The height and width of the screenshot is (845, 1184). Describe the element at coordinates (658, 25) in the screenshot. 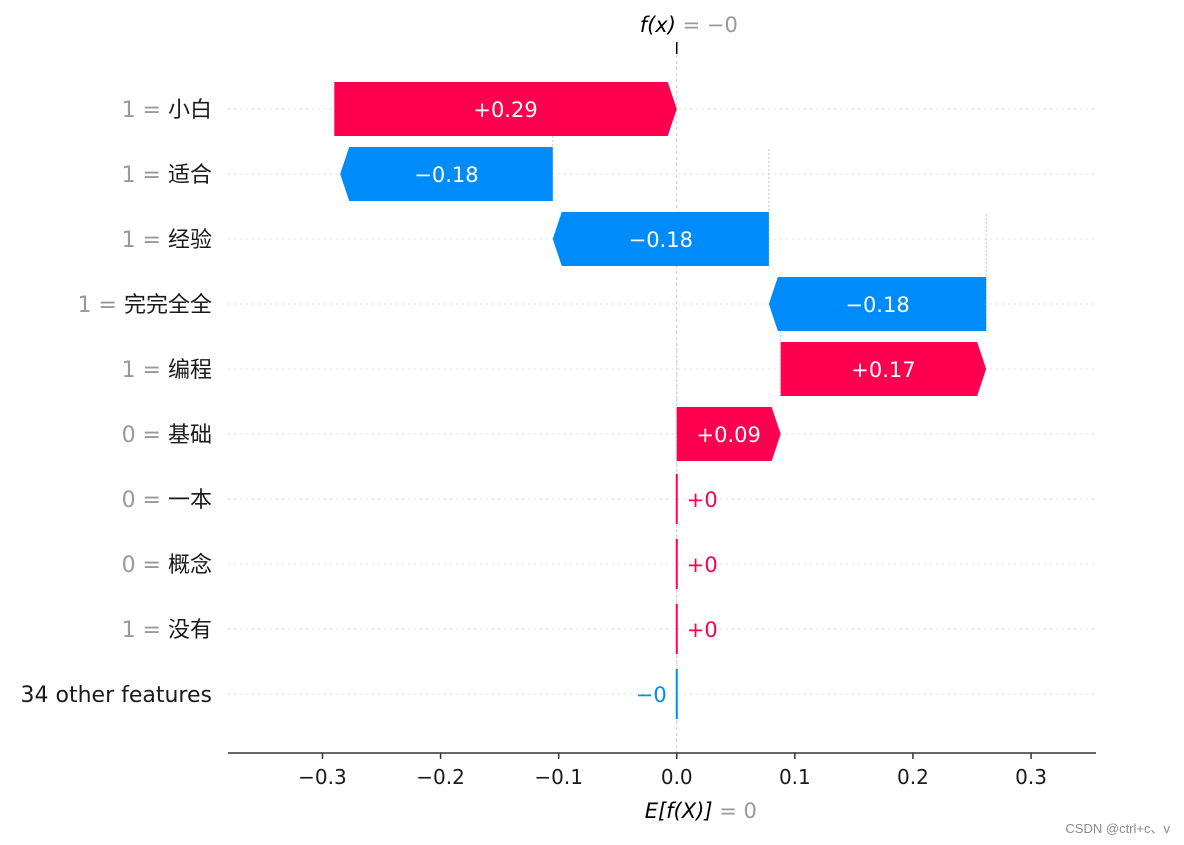

I see `fx-label-prefix: f(x)` at that location.